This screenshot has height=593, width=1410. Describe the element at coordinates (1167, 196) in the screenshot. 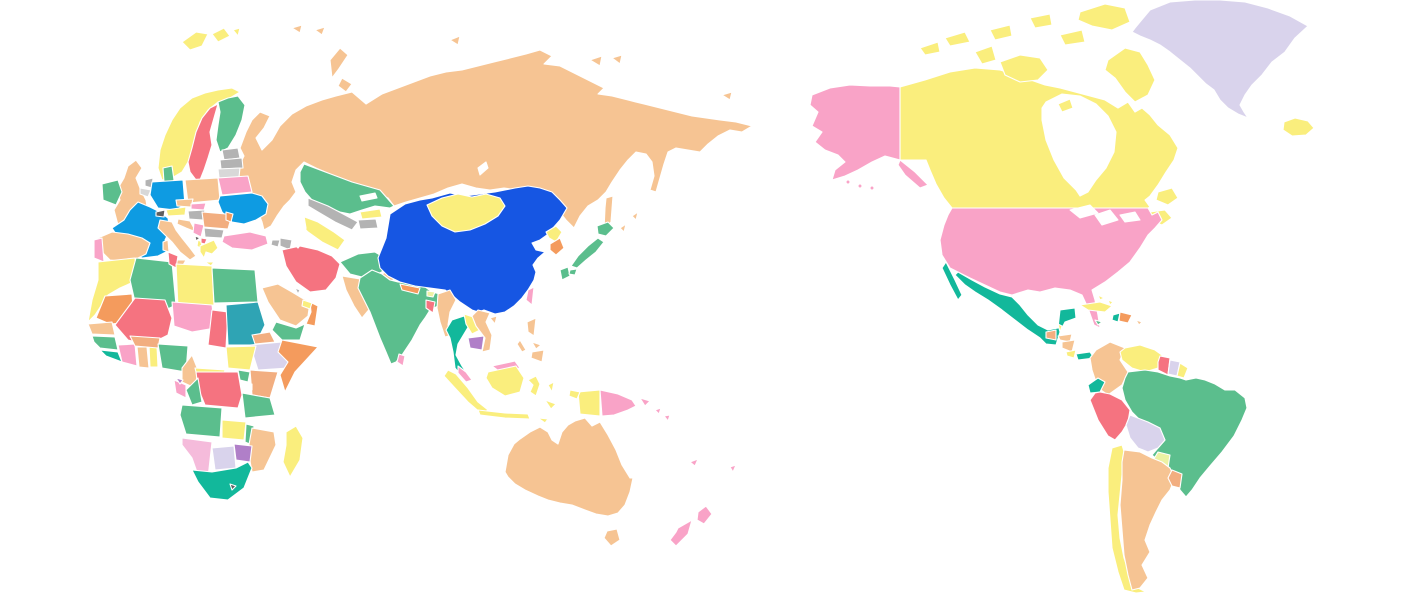

I see `newfoundland-island: Canada` at that location.